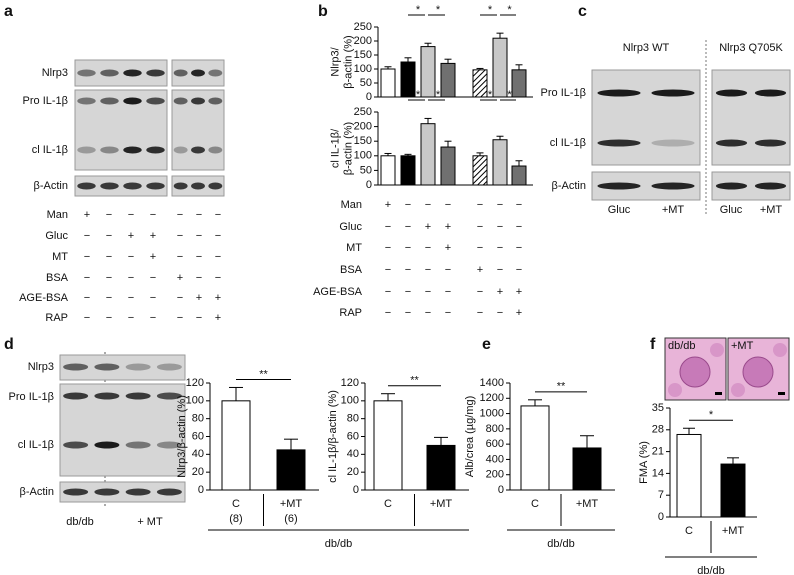 The image size is (794, 575). I want to click on y-tick-label: 80, so click(198, 419).